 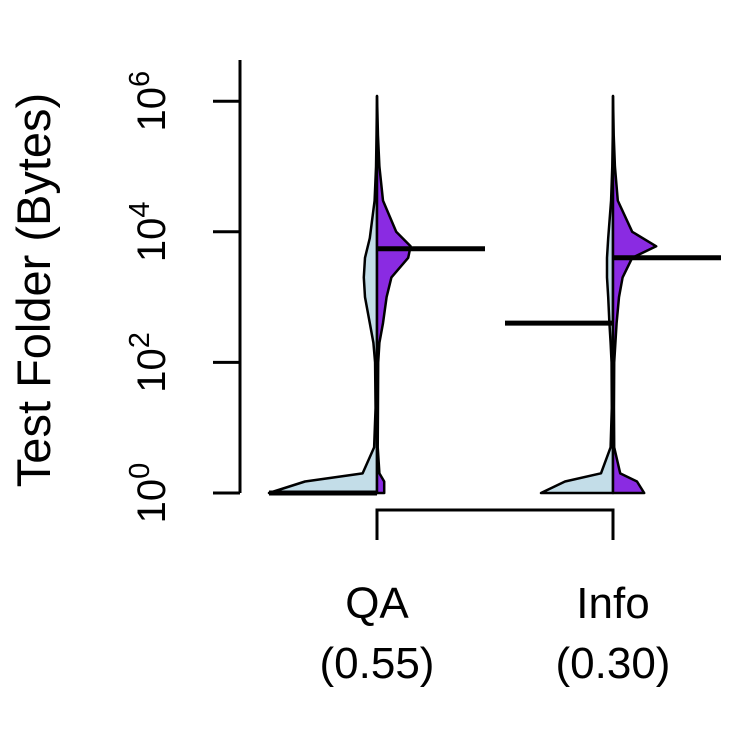 What do you see at coordinates (377, 663) in the screenshot?
I see `x-sublabel-qa: (0.55)` at bounding box center [377, 663].